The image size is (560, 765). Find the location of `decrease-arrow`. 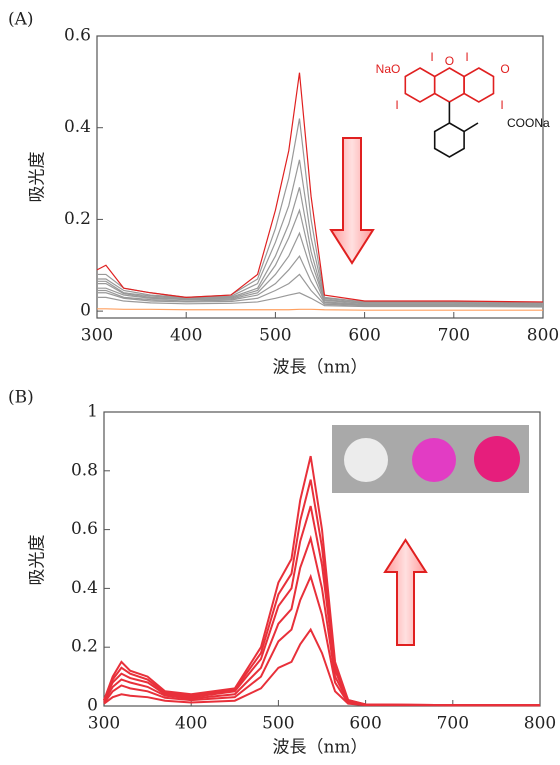

decrease-arrow is located at coordinates (352, 201).